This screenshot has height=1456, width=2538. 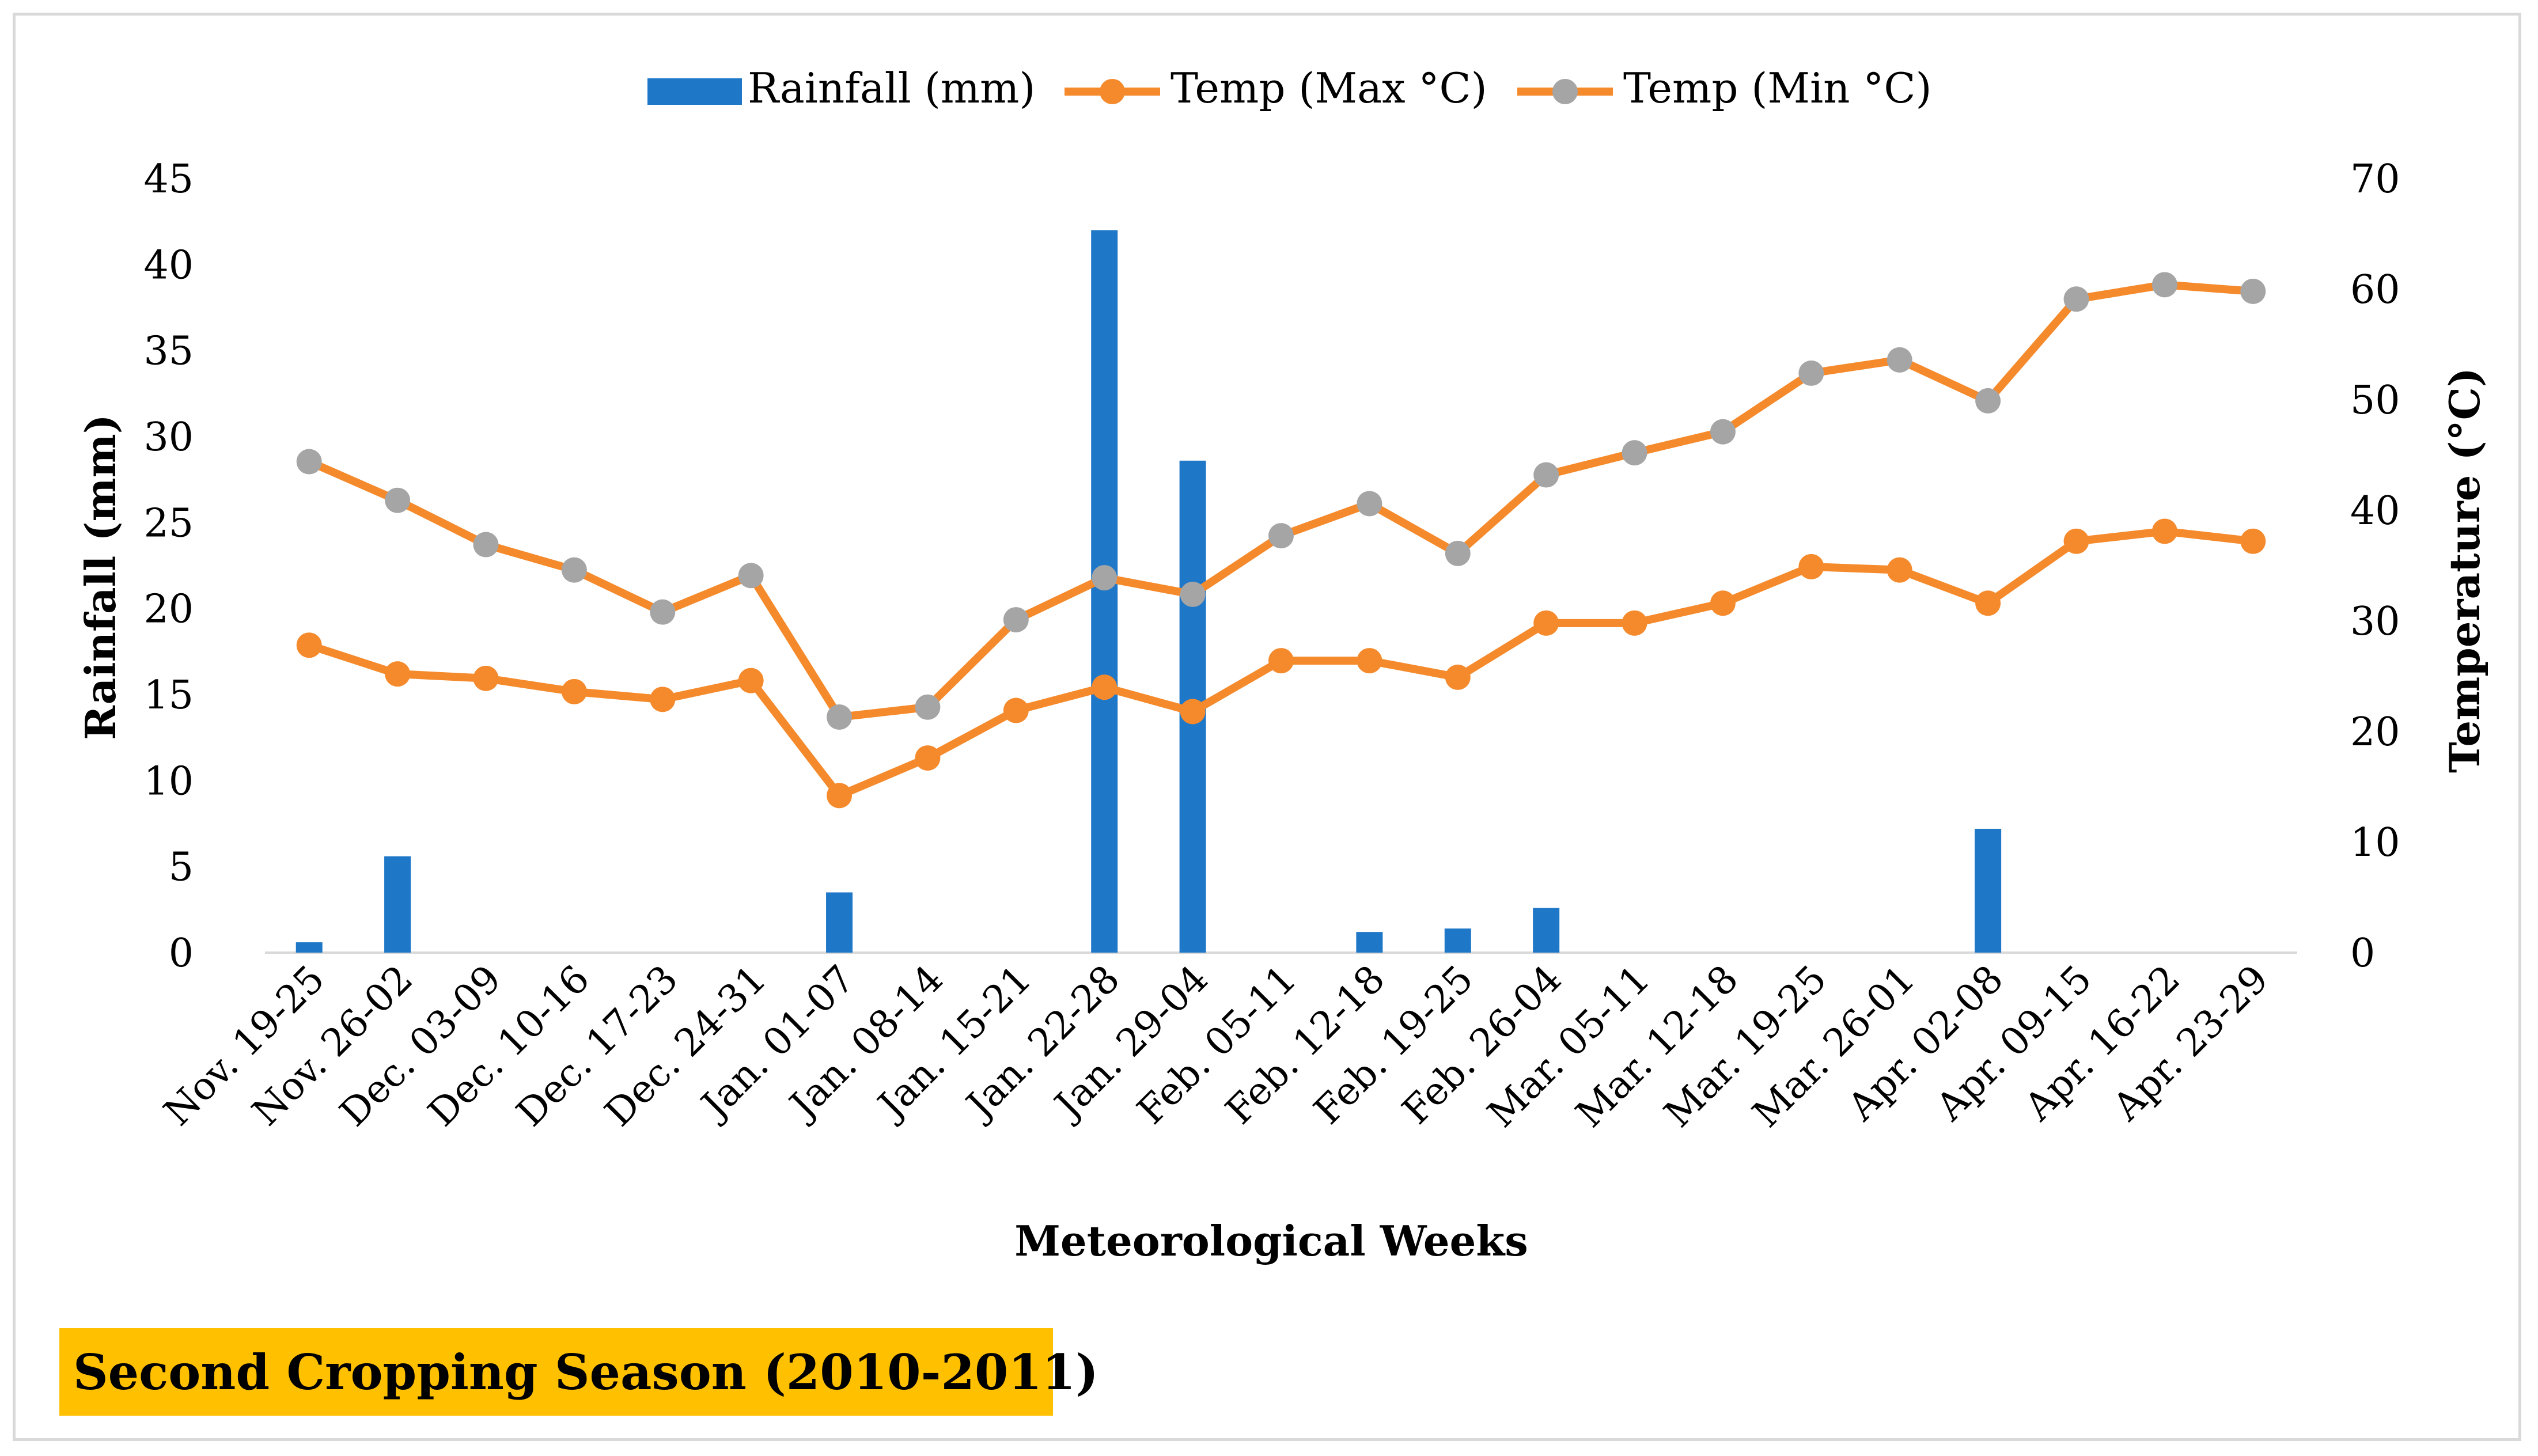 I want to click on legend-rainfall-label: Rainfall (mm), so click(x=891, y=88).